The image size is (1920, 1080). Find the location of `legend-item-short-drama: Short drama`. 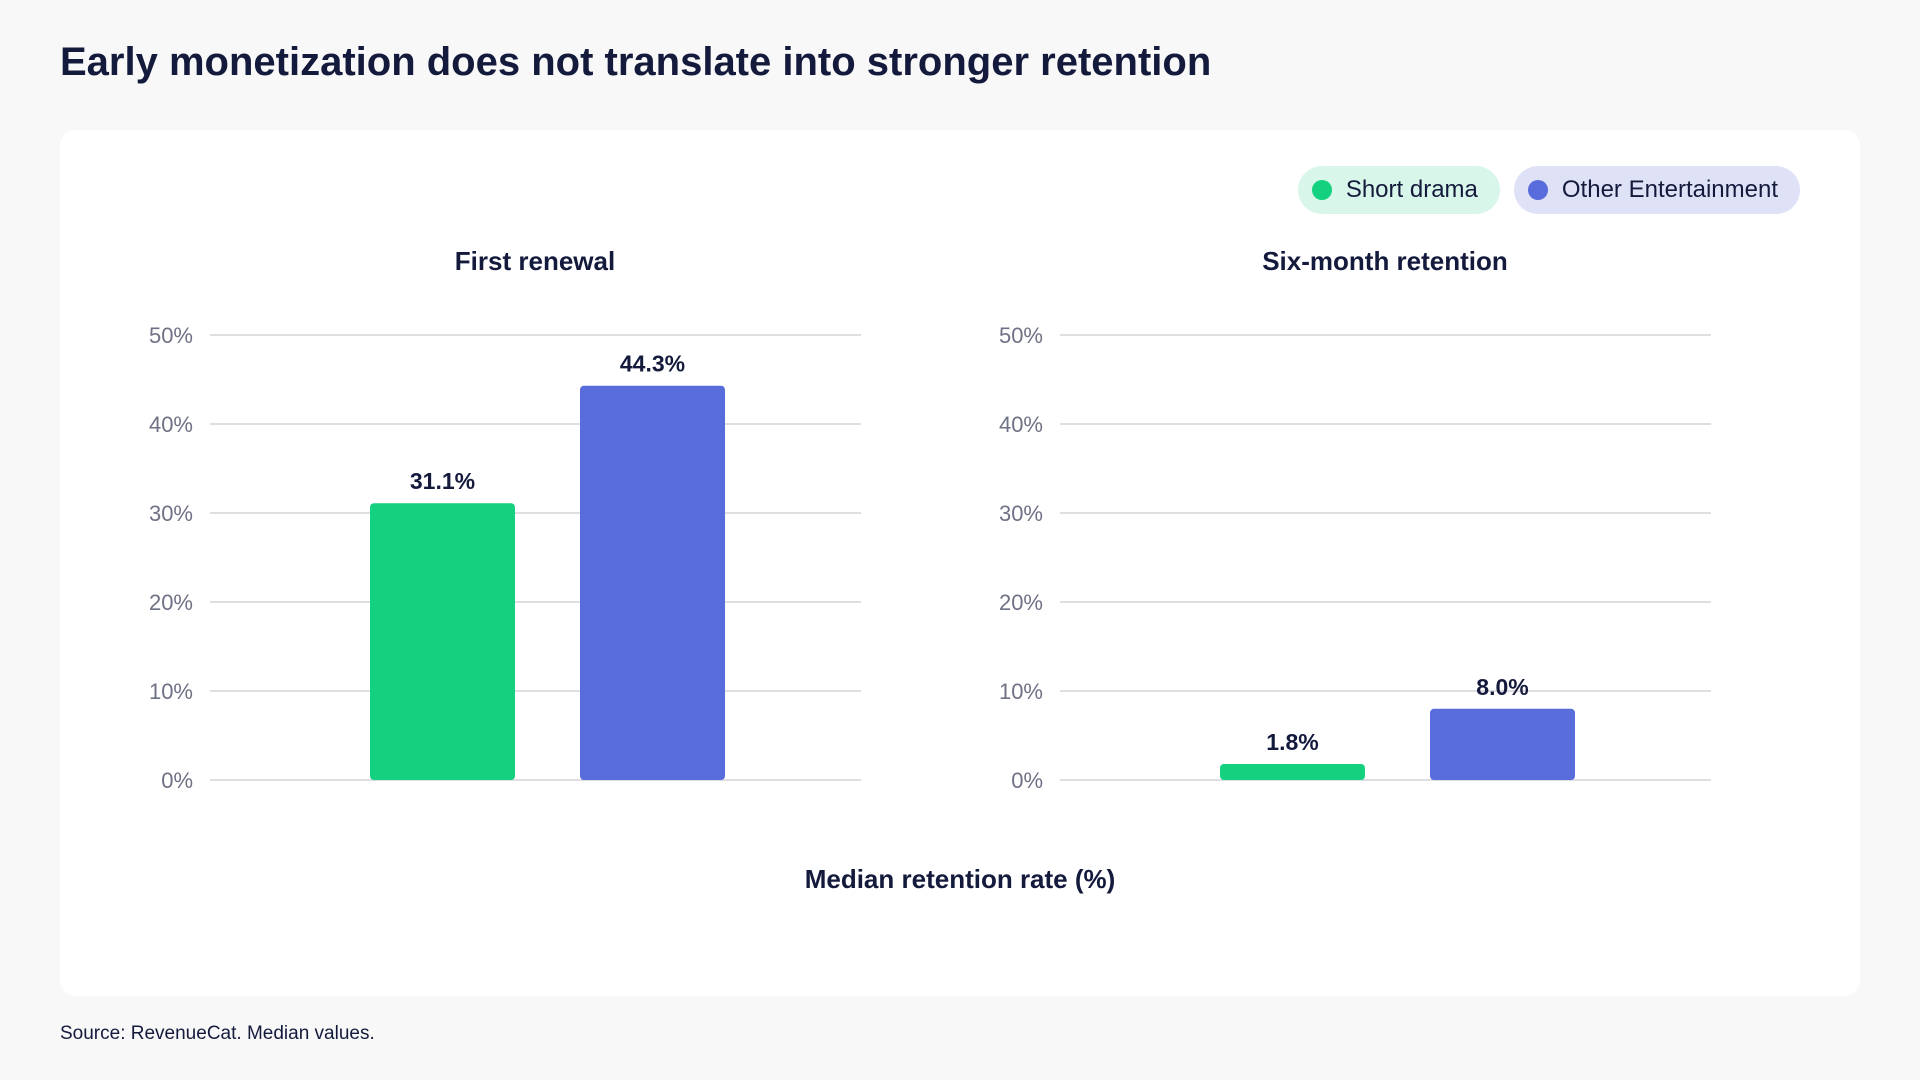

legend-item-short-drama: Short drama is located at coordinates (1398, 190).